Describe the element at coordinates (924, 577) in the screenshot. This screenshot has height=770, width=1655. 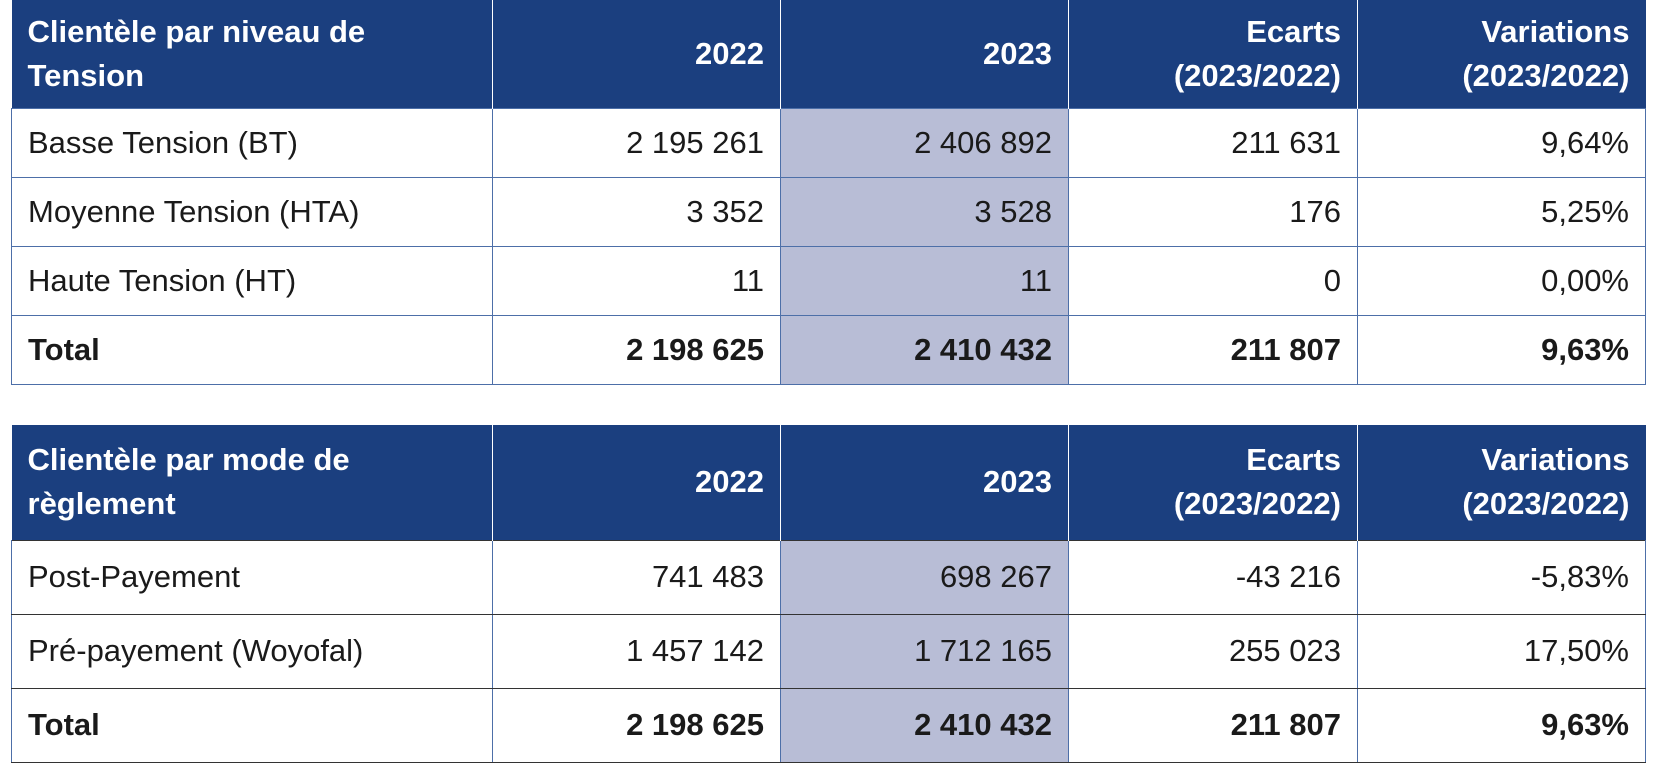
I see `cell-2023: 698 267` at that location.